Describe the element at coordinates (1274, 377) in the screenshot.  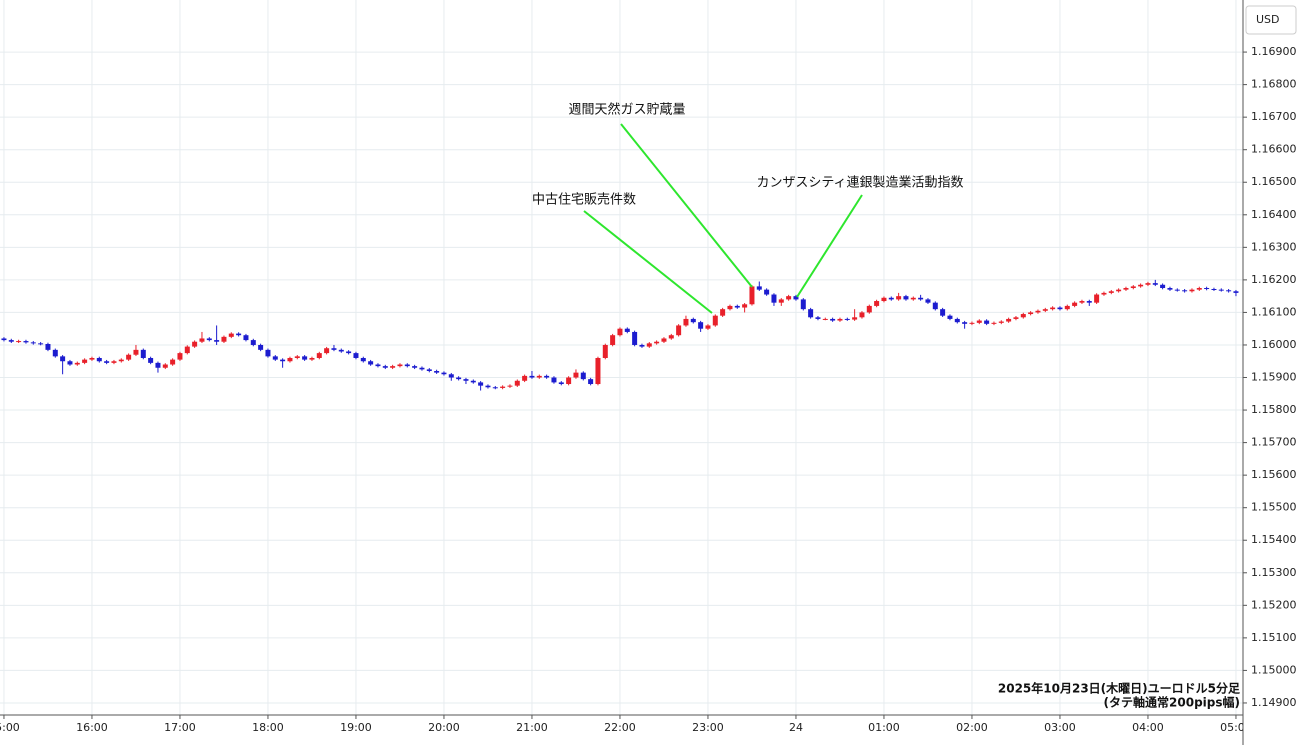
I see `y-tick-label: 1.15900` at that location.